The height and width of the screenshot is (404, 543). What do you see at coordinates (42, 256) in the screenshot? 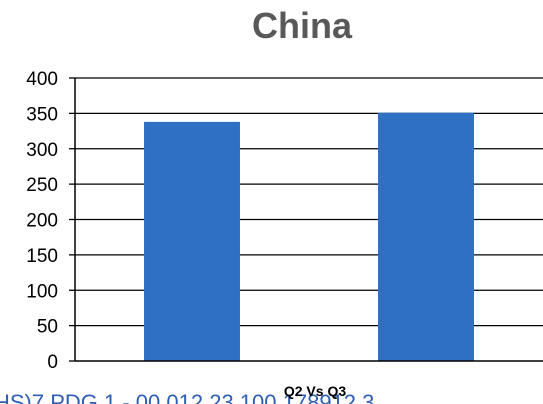
I see `y-tick-label: 150` at bounding box center [42, 256].